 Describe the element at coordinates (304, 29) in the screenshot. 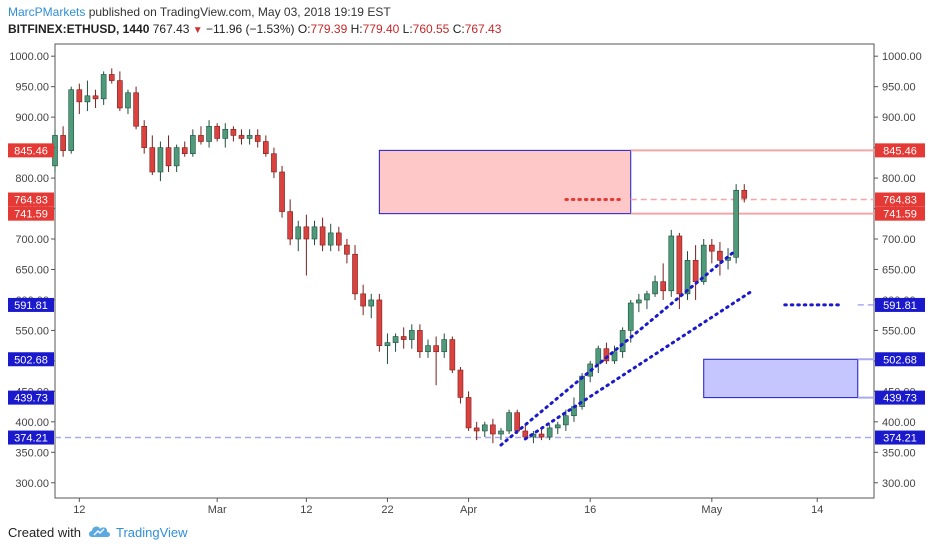

I see `open-label: O:` at that location.